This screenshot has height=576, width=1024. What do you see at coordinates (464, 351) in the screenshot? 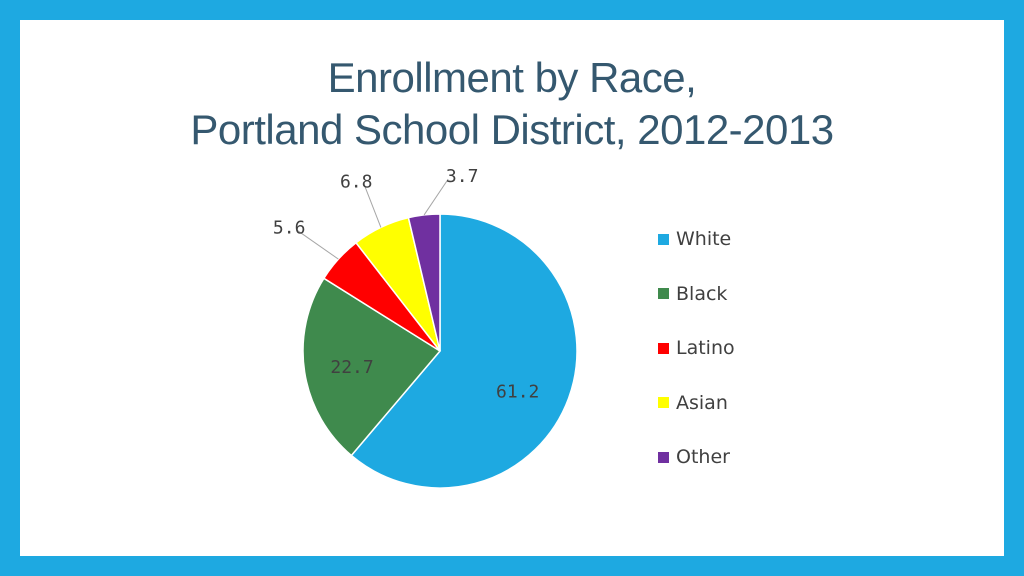
I see `pie-slice-white` at bounding box center [464, 351].